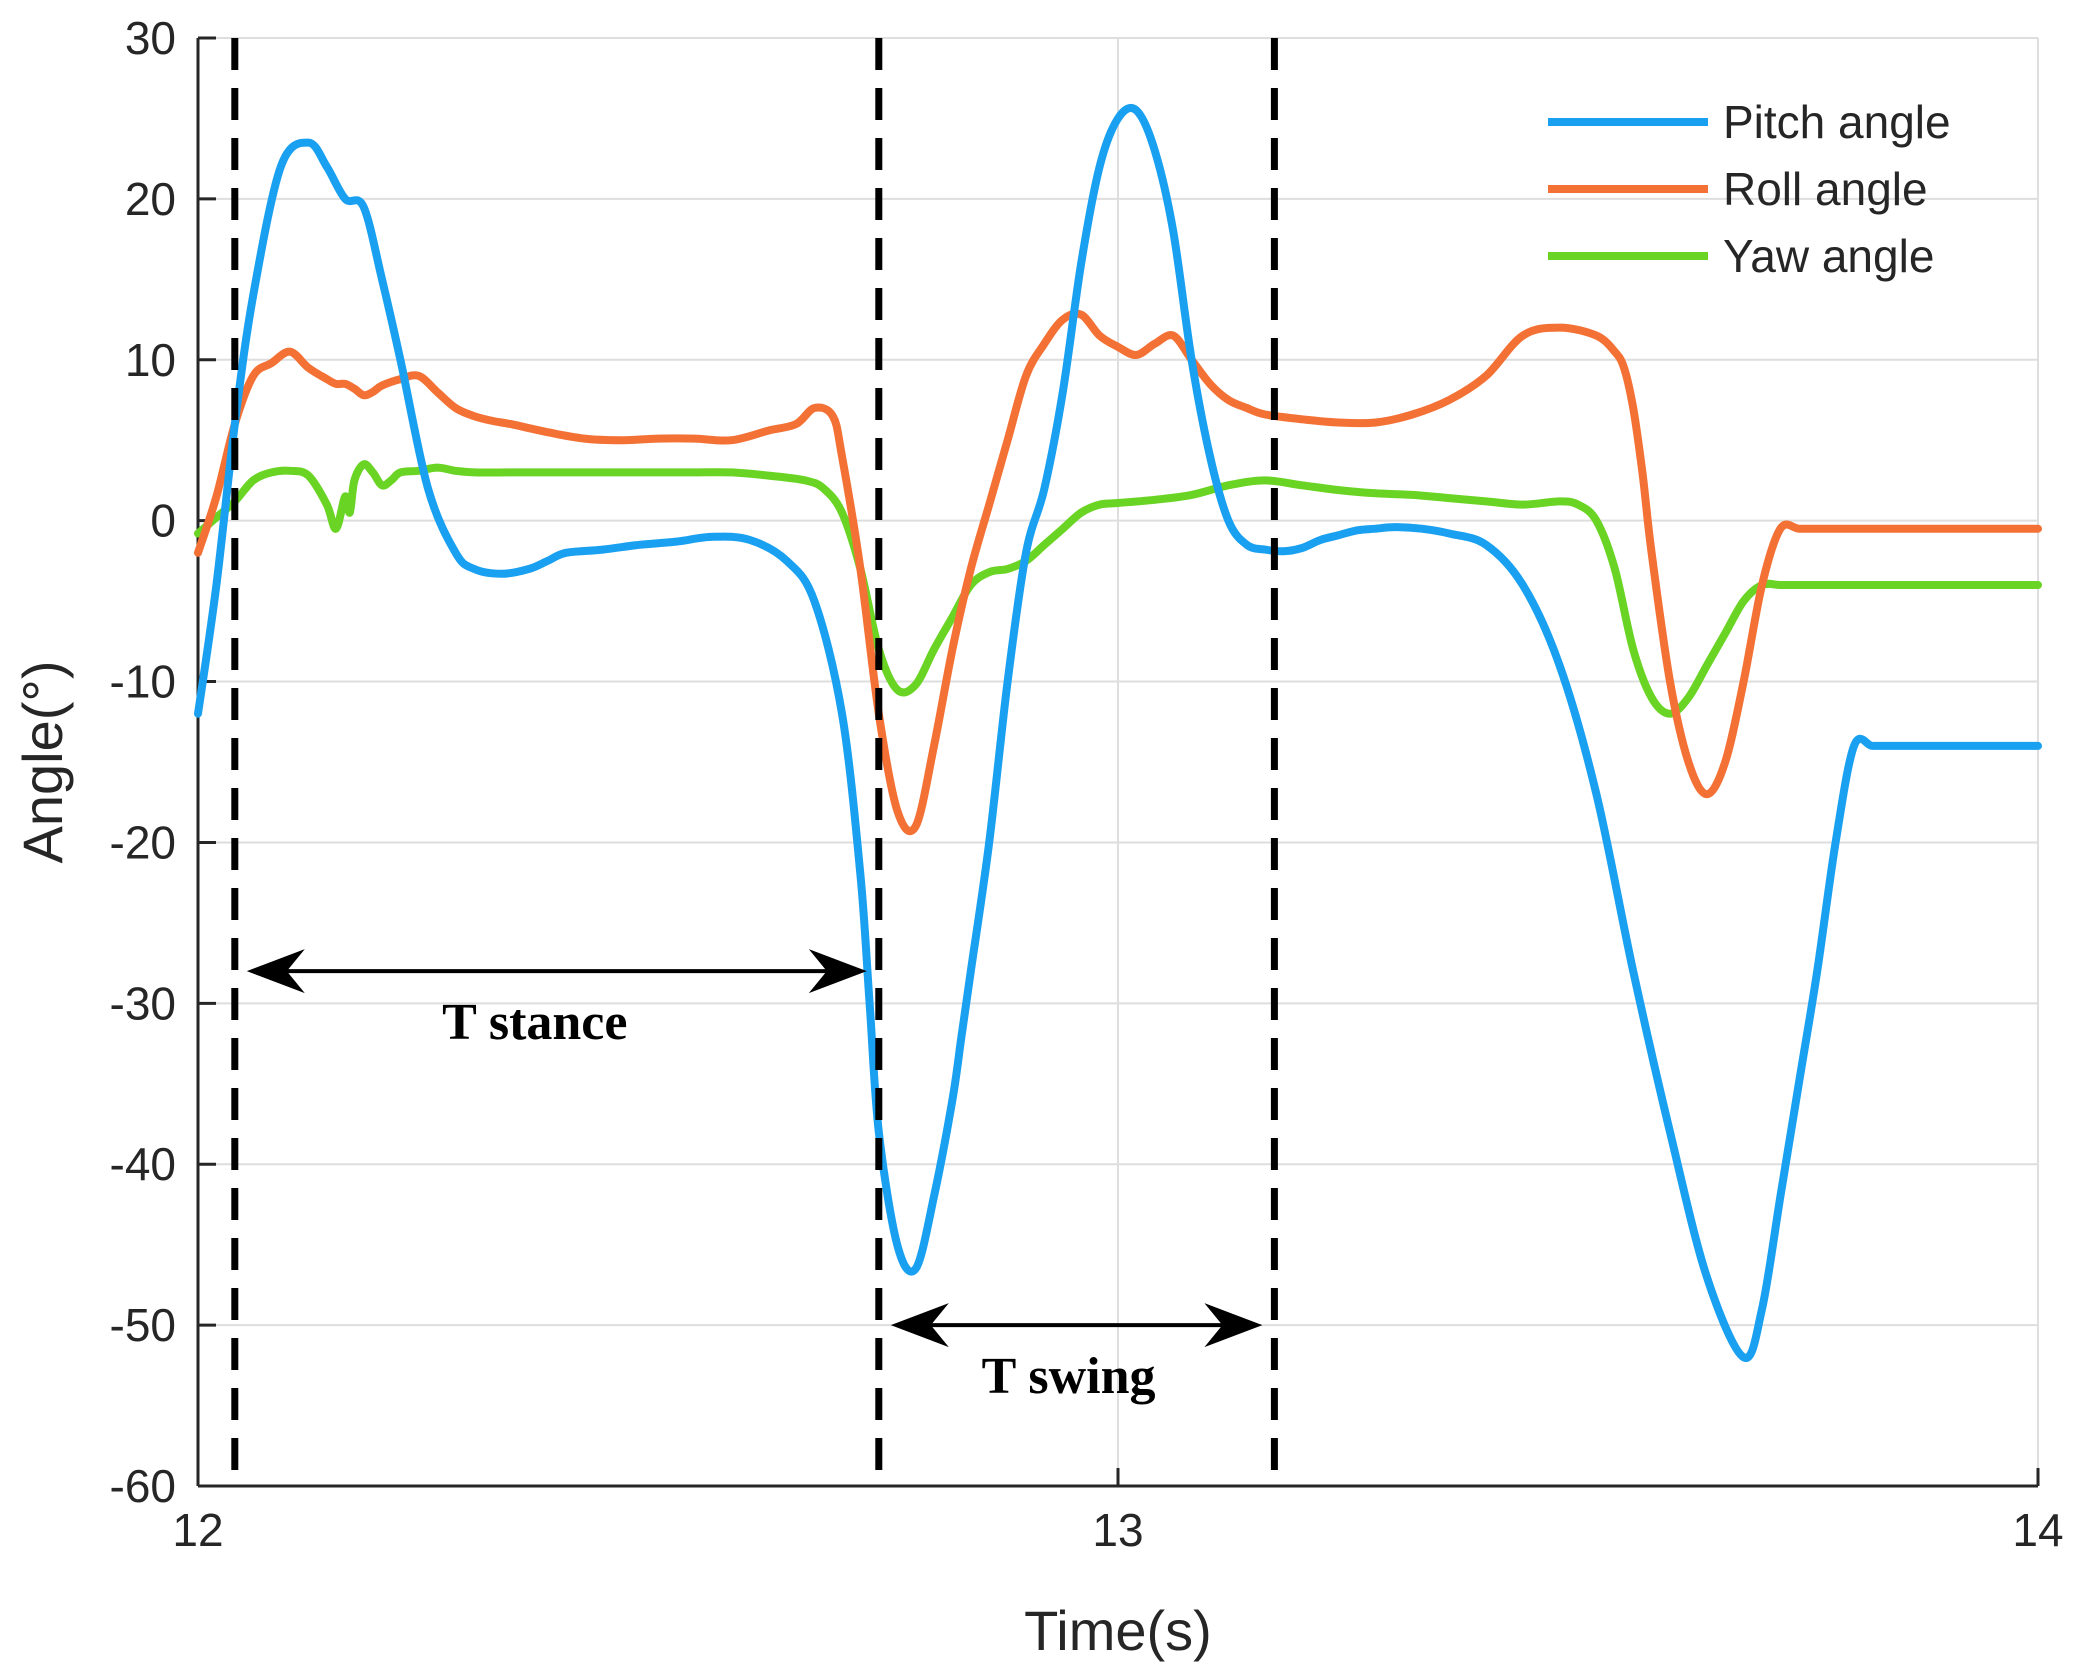  What do you see at coordinates (1825, 189) in the screenshot?
I see `legend-label-roll-angle: Roll angle` at bounding box center [1825, 189].